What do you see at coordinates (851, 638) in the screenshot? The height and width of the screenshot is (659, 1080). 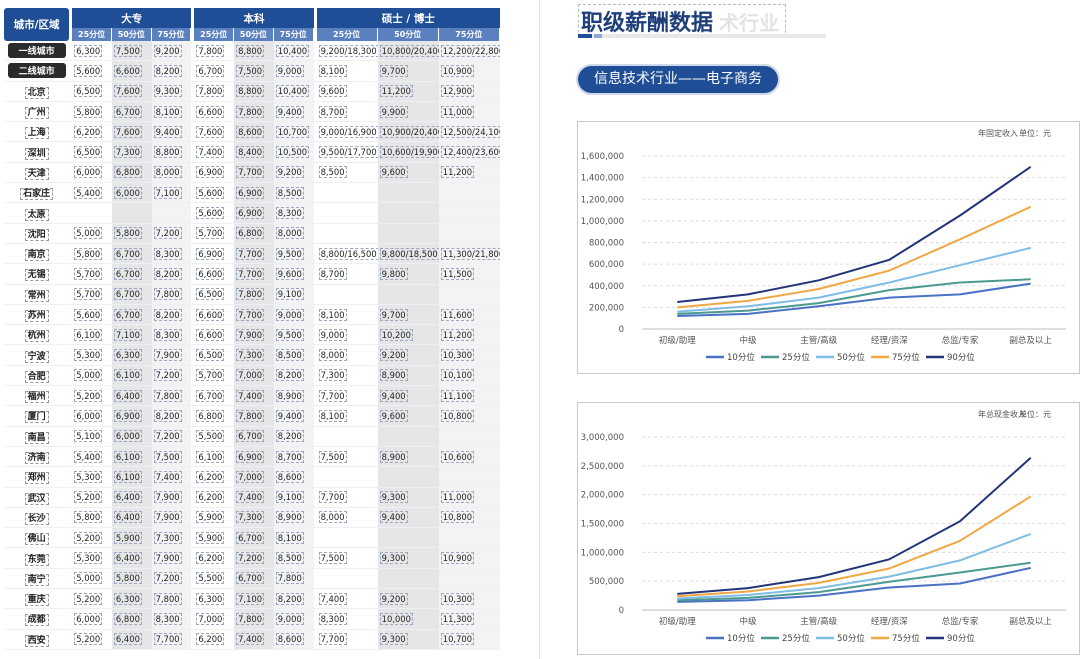 I see `legend-label: 50分位` at bounding box center [851, 638].